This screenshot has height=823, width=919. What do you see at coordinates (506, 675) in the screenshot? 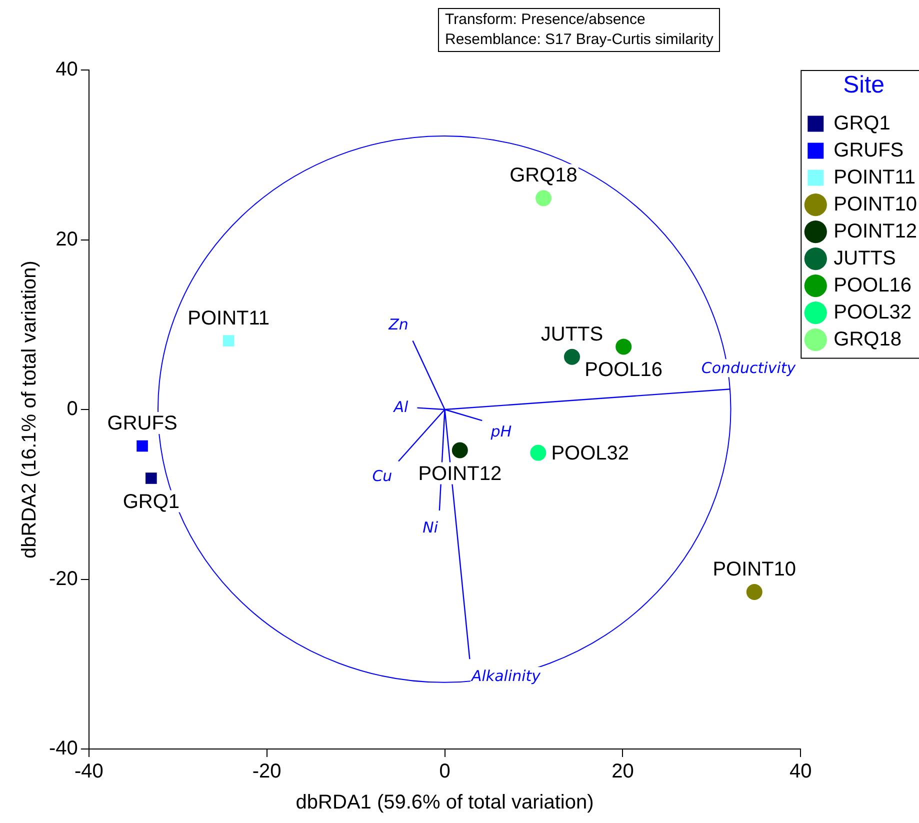
I see `series-label: Alkalinity` at bounding box center [506, 675].